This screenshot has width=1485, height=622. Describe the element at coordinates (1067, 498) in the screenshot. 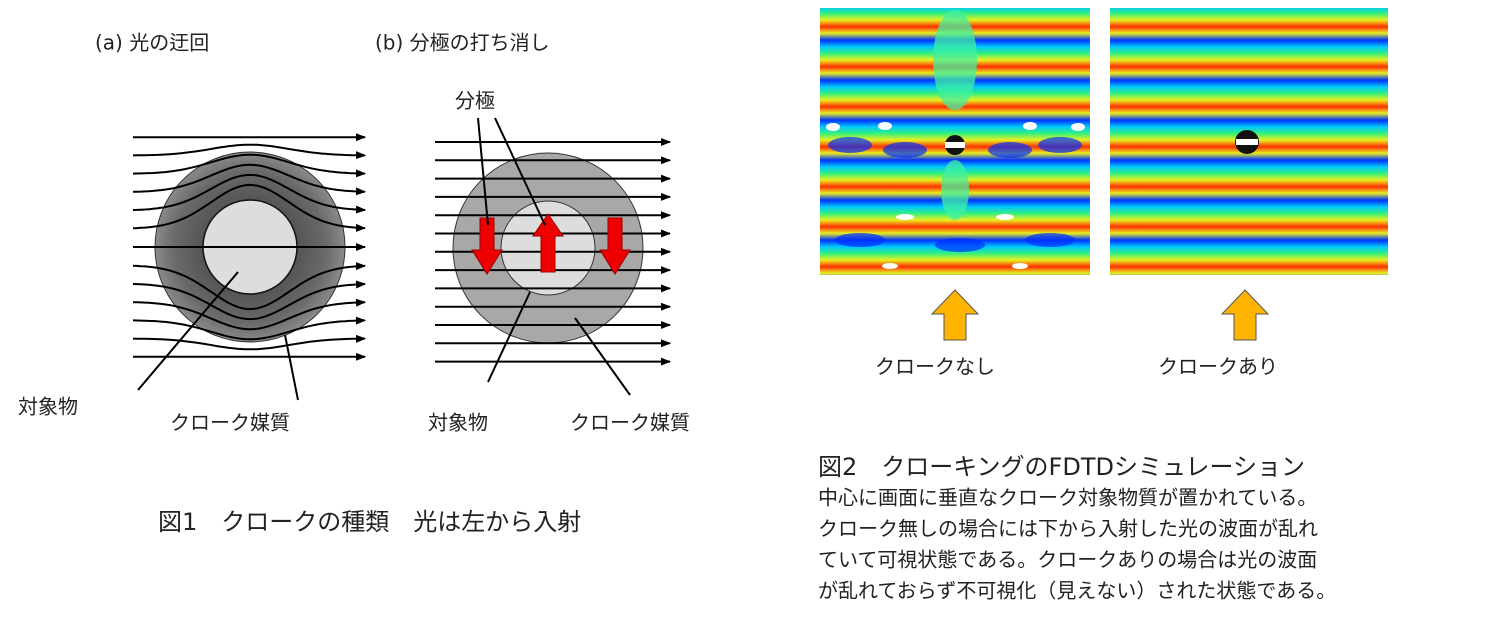

I see `caption-line: 中心に画面に垂直なクローク対象物質が置かれている。` at that location.